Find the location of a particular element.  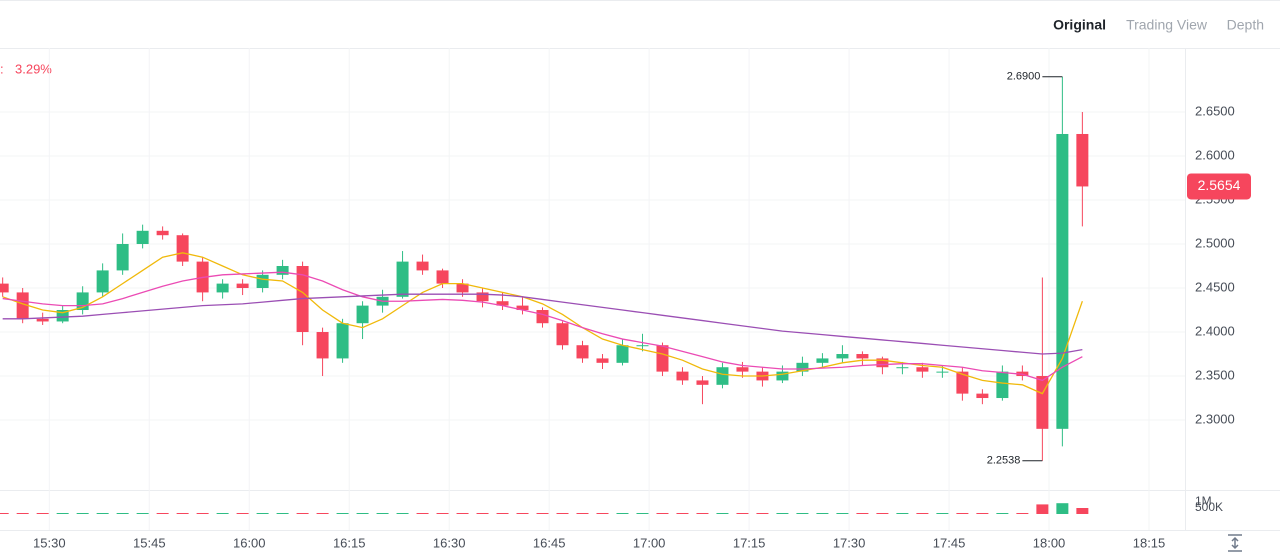

low-marker-label: 2.2538 is located at coordinates (1004, 461).